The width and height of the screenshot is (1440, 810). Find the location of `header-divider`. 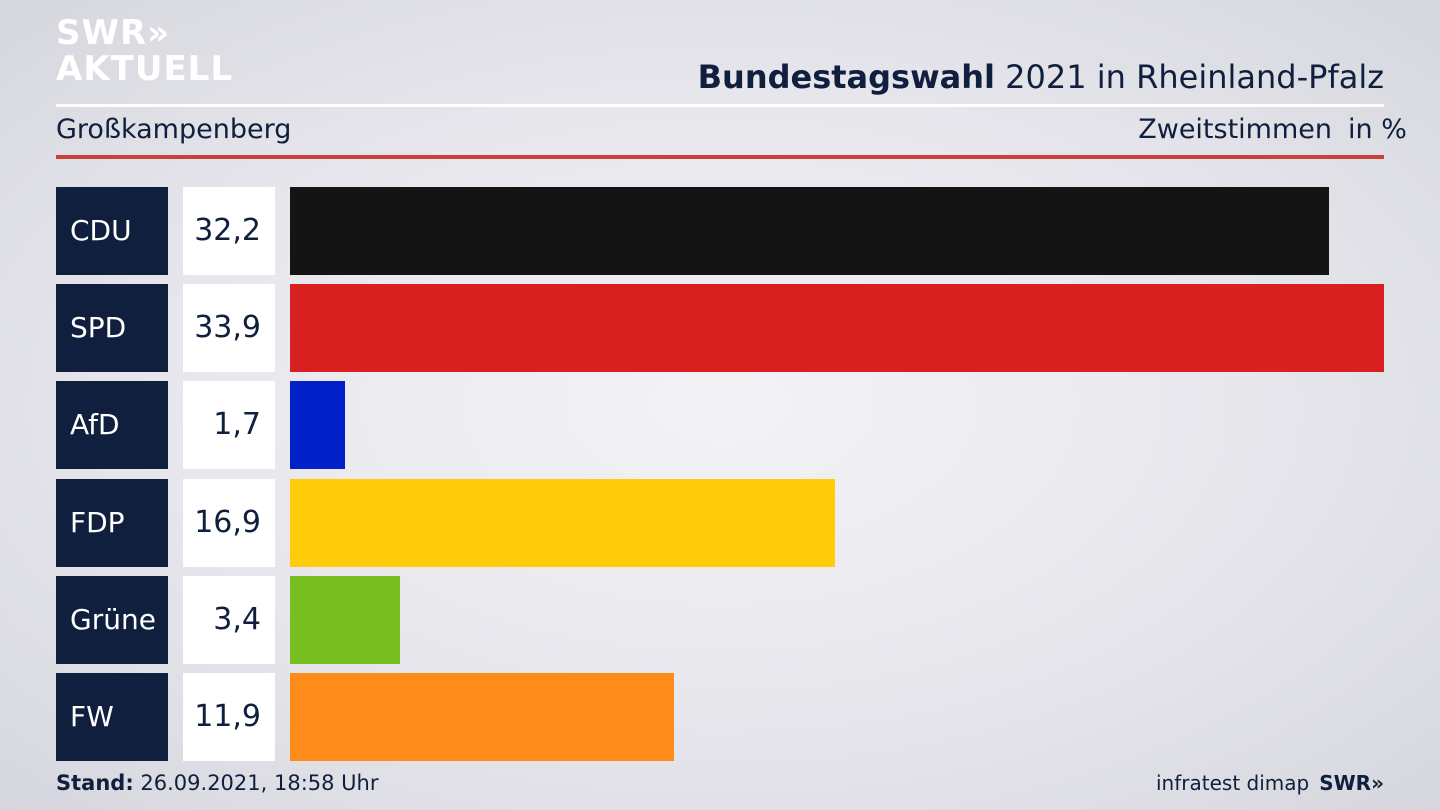

header-divider is located at coordinates (720, 105).